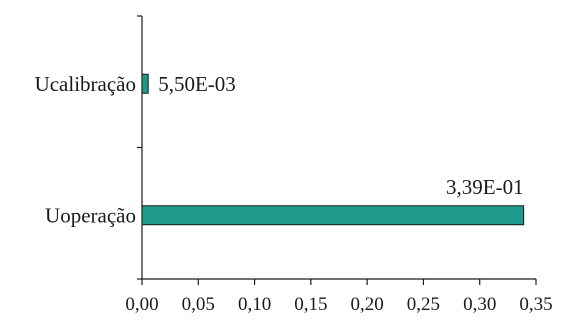  What do you see at coordinates (90, 215) in the screenshot?
I see `category-label: Uoperação` at bounding box center [90, 215].